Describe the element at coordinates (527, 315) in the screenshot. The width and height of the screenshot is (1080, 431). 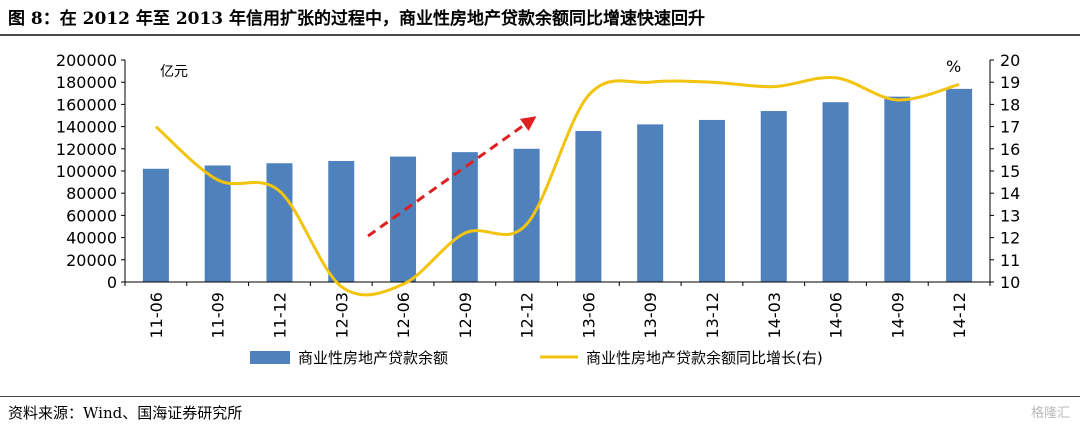
I see `x-tick-label: 12-12` at that location.